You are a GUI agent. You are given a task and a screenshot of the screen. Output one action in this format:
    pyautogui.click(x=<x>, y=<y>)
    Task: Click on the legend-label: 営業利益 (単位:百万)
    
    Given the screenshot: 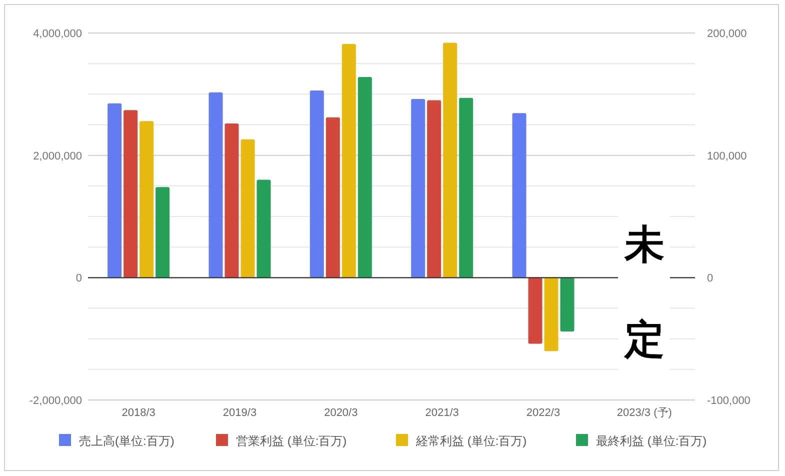 What is the action you would take?
    pyautogui.click(x=291, y=441)
    